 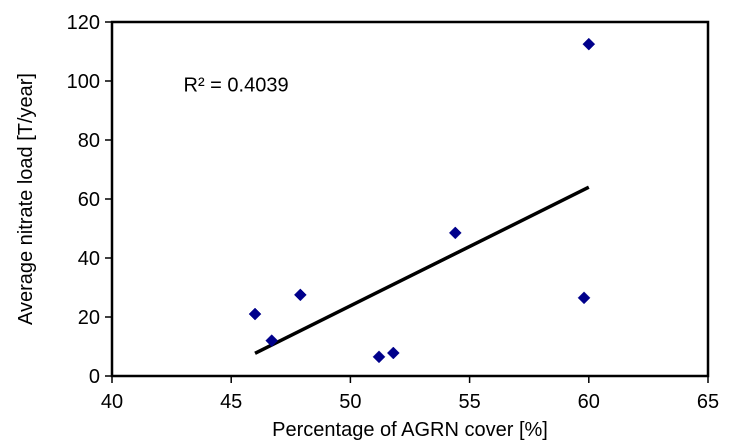 What do you see at coordinates (89, 318) in the screenshot?
I see `y-tick-label: 20` at bounding box center [89, 318].